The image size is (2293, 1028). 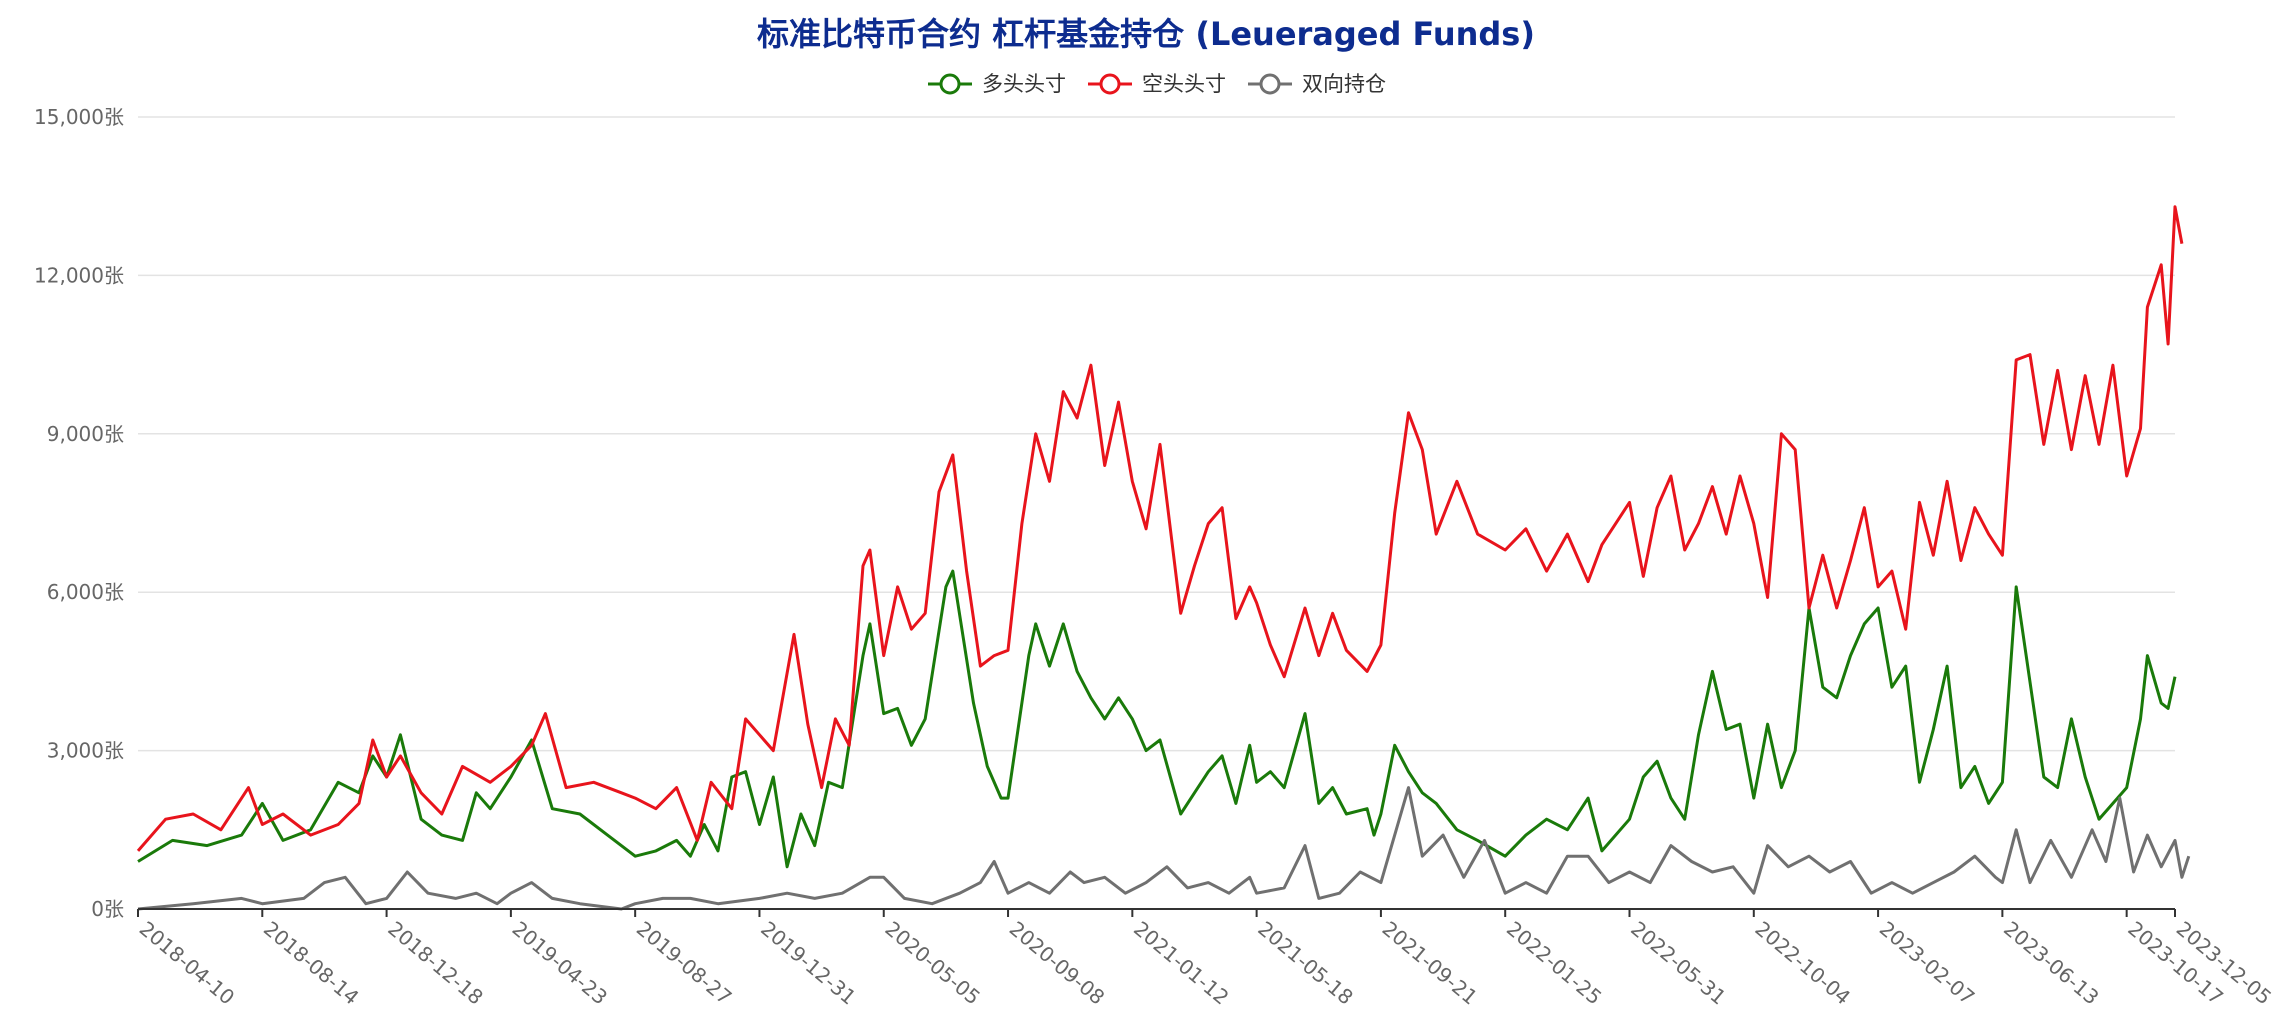 I want to click on x-tick-label: 2021-05-18, so click(x=1305, y=962).